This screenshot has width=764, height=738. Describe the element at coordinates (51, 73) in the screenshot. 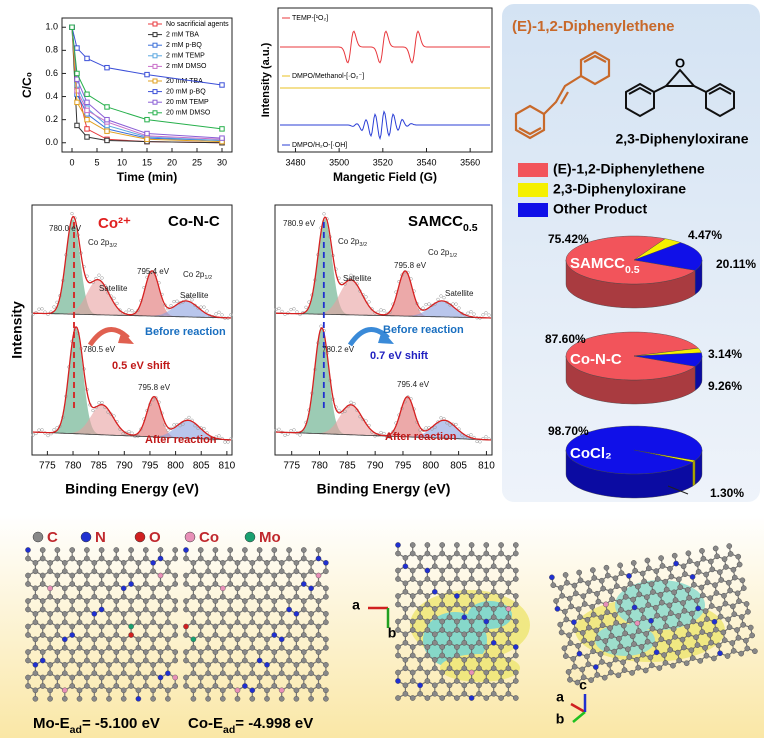

I see `y-tick-label: 0.6` at that location.